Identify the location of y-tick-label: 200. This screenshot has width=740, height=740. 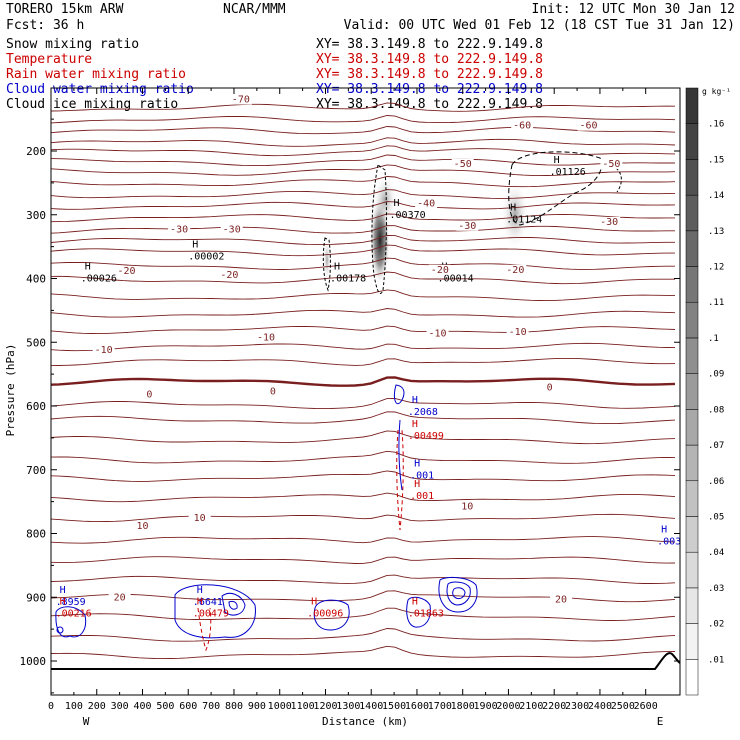
(36, 151).